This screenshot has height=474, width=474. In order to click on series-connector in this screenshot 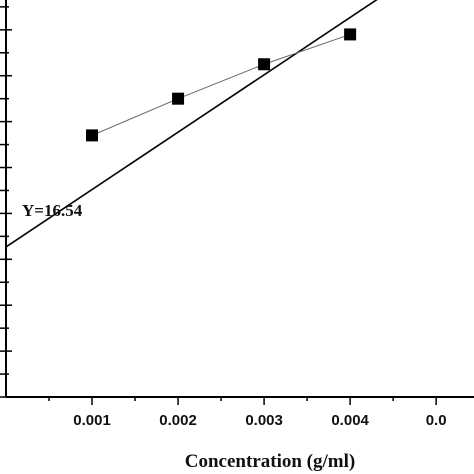, I will do `click(221, 84)`.